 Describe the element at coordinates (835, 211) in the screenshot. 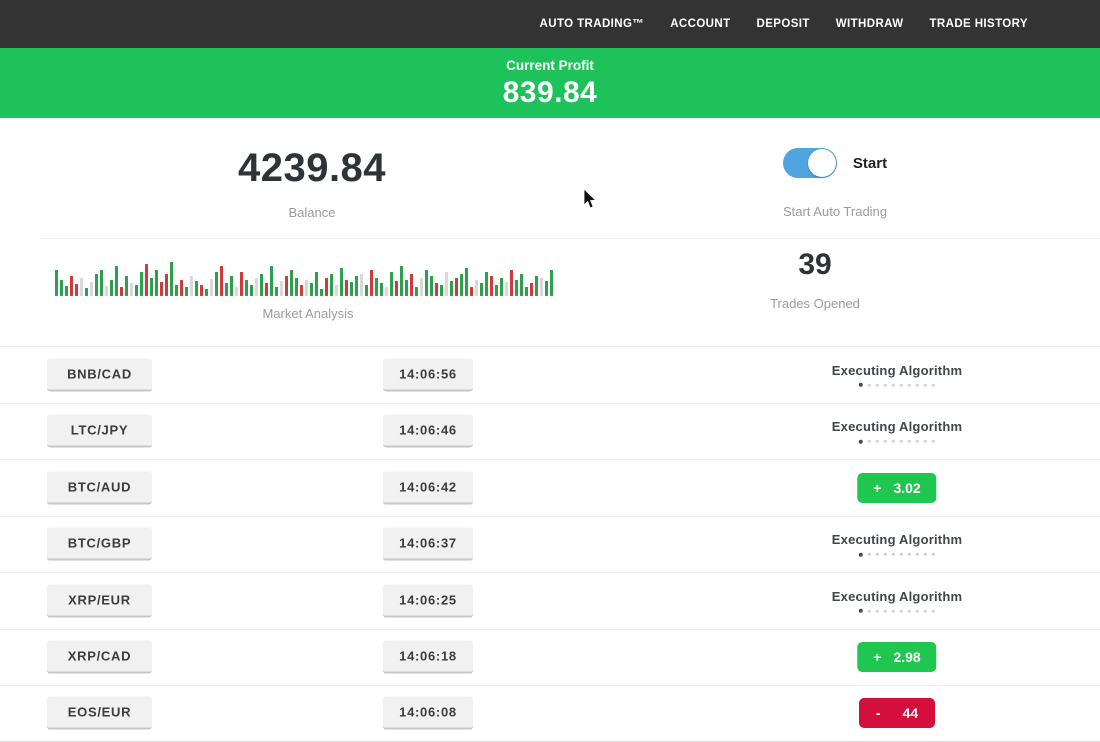

I see `auto-trading-caption: Start Auto Trading` at that location.